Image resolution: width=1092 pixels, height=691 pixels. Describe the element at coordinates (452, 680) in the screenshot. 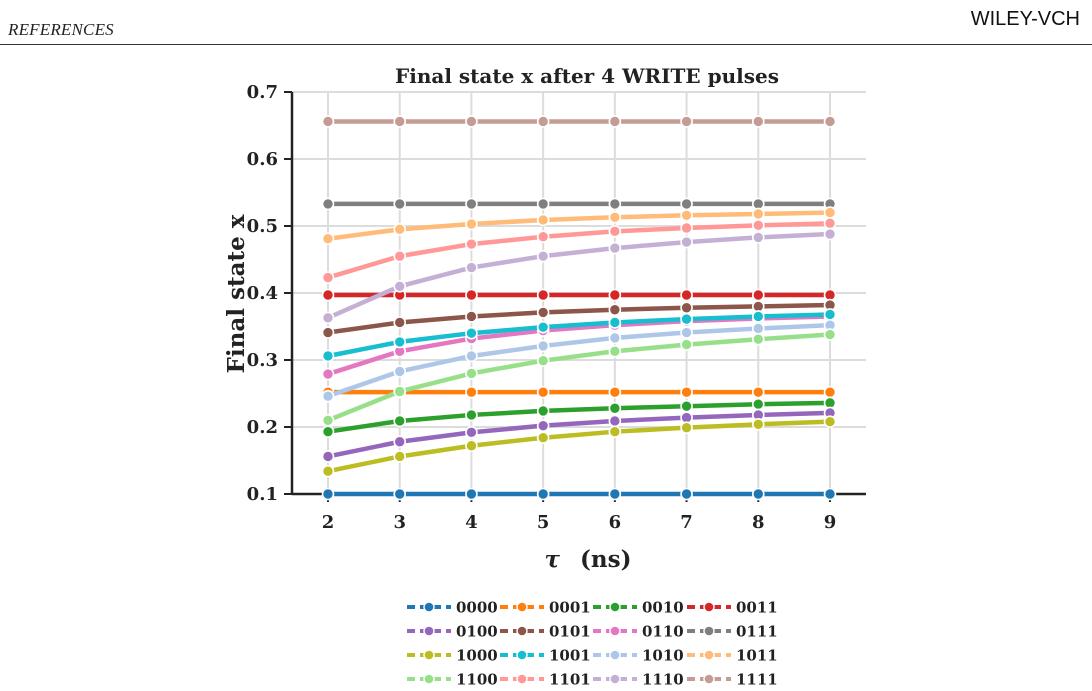

I see `legend-item-1100: 1100` at that location.